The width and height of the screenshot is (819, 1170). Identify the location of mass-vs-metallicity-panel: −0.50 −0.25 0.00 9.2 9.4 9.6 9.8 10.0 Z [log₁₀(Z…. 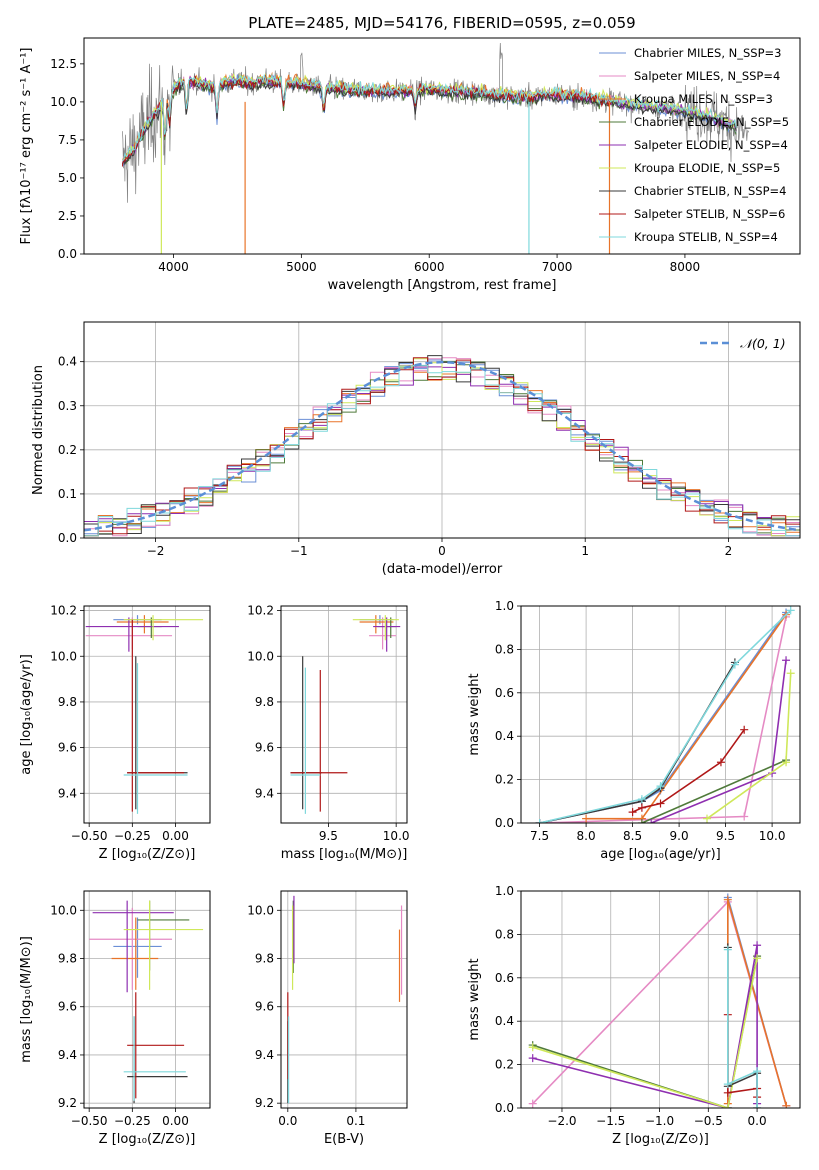
(115, 1018).